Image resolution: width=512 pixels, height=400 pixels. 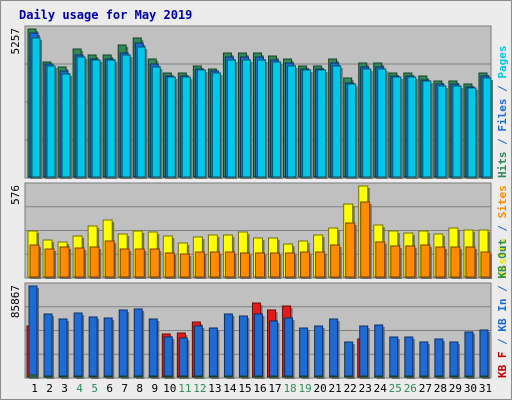 What do you see at coordinates (395, 388) in the screenshot?
I see `x-tick-label: 25` at bounding box center [395, 388].